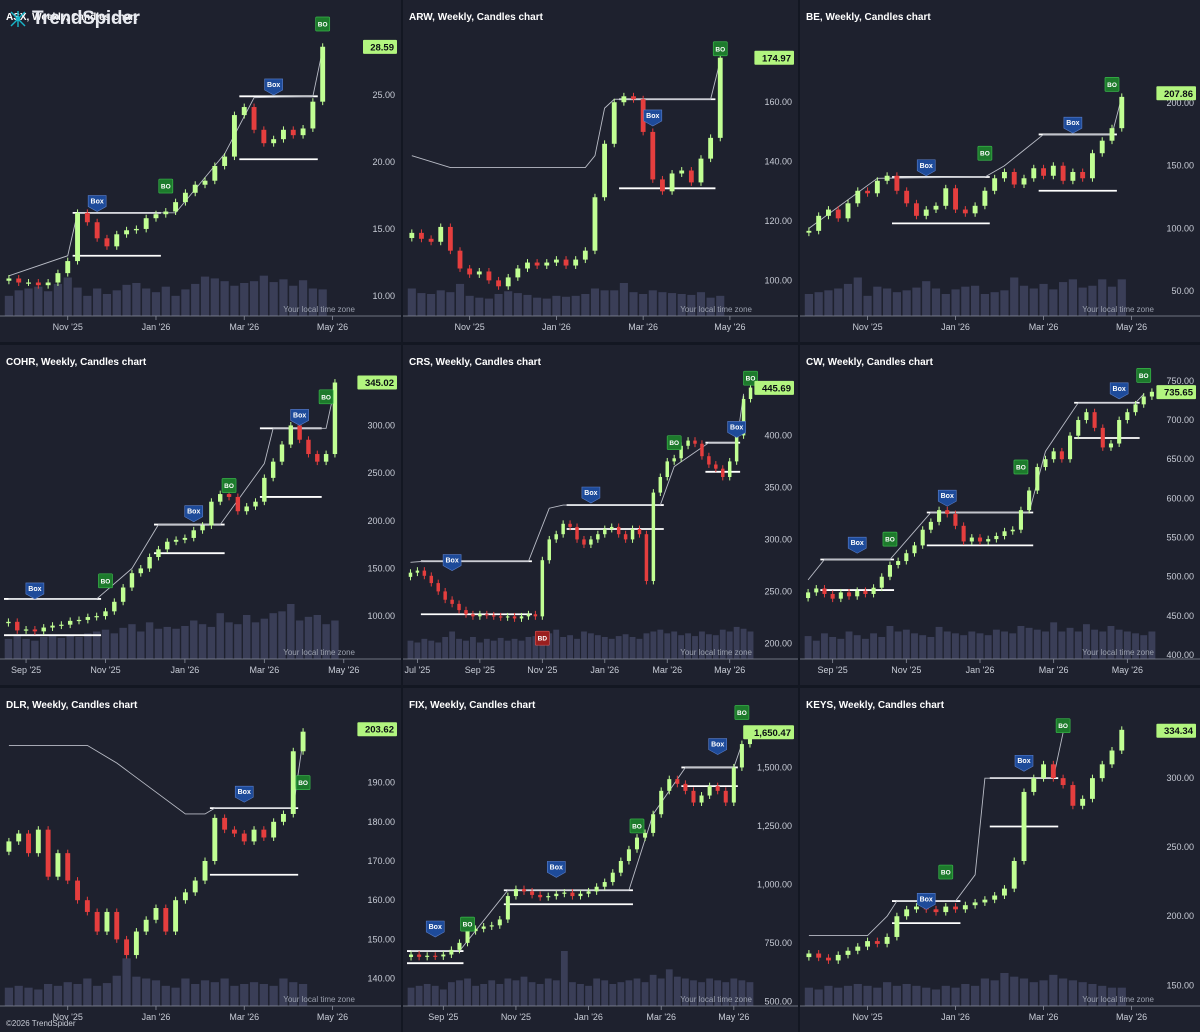  I want to click on svg-text: BO, so click(1112, 85).